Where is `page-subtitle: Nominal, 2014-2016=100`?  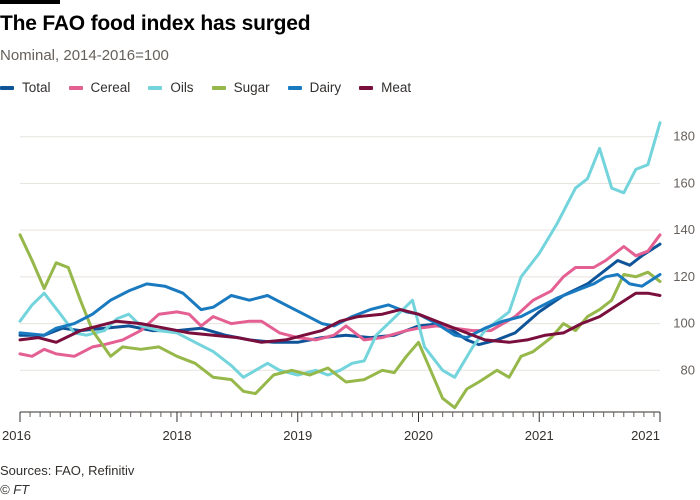 page-subtitle: Nominal, 2014-2016=100 is located at coordinates (84, 55).